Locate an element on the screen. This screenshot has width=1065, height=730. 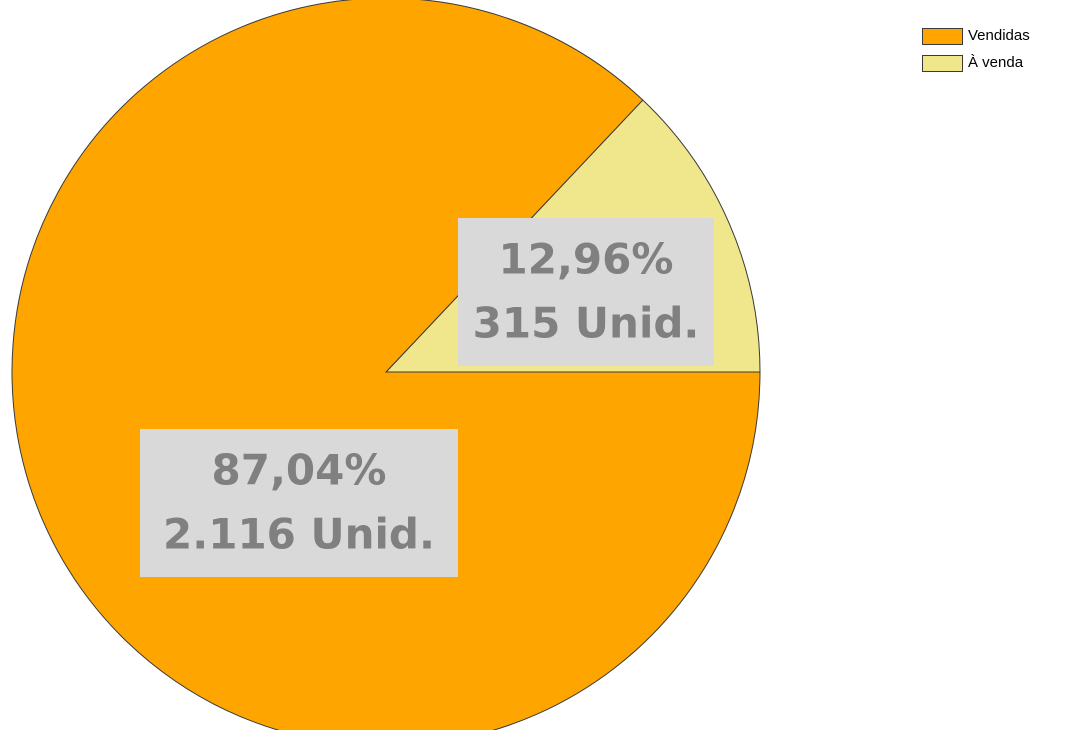
data-label: 12,96% is located at coordinates (586, 259).